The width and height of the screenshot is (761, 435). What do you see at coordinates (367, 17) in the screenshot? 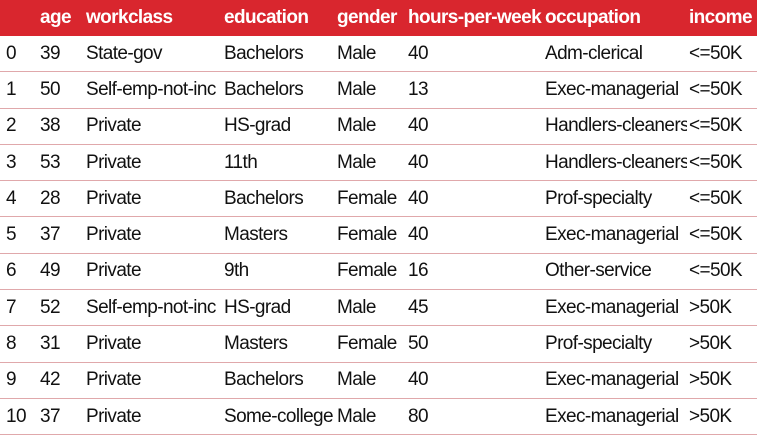
I see `header-gender: gender` at bounding box center [367, 17].